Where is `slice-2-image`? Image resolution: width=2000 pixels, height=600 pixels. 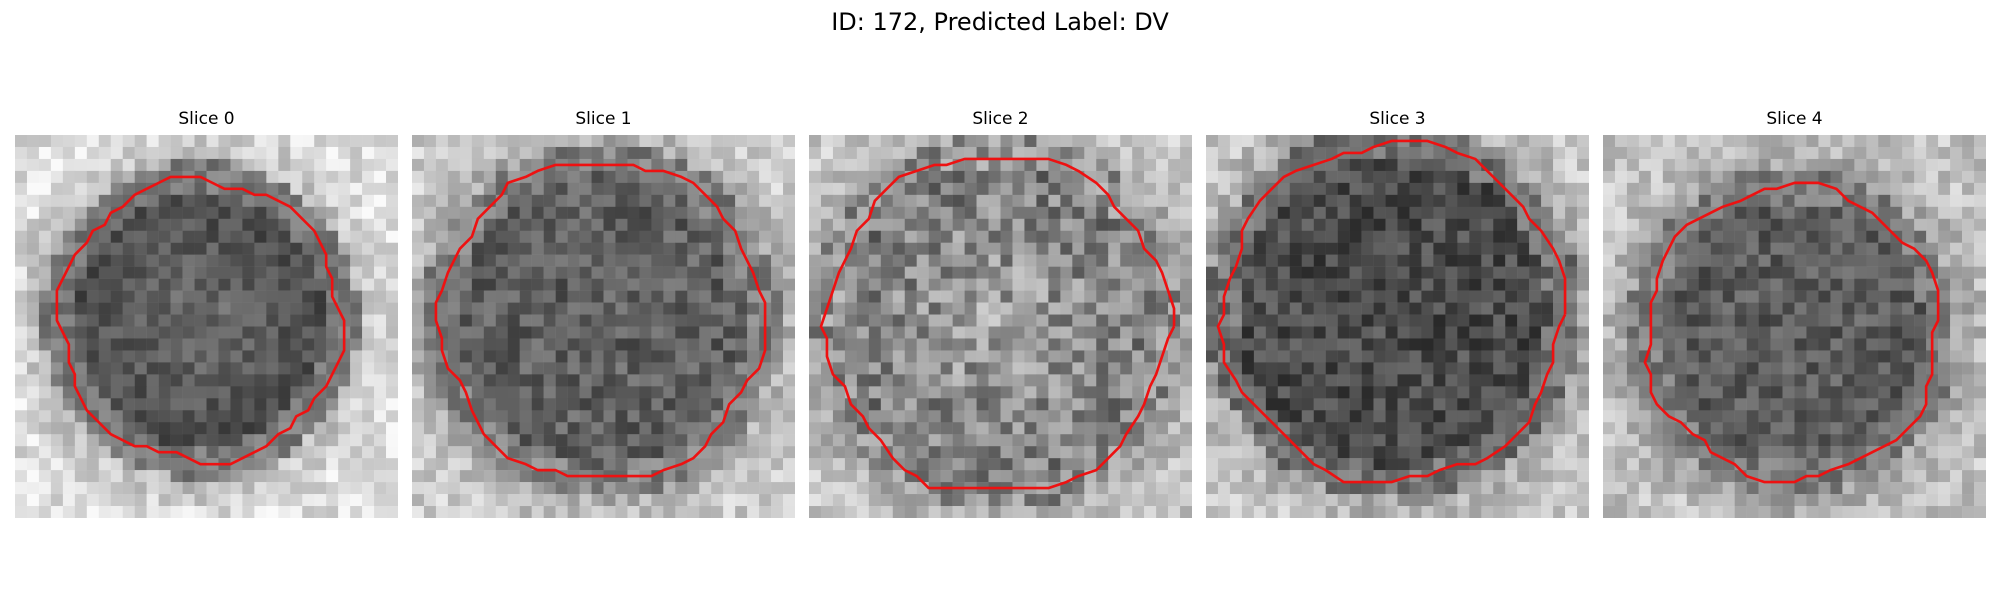 slice-2-image is located at coordinates (1000, 326).